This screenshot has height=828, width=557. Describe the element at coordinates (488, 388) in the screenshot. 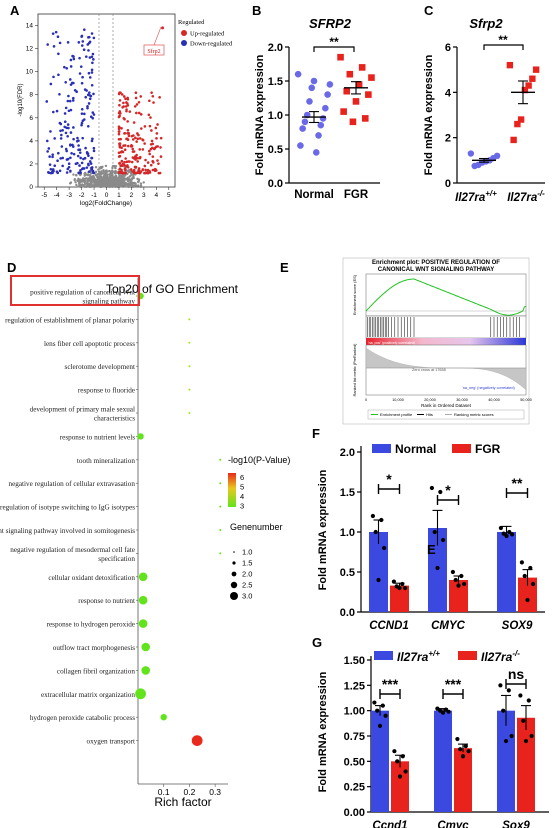

I see `panel-e-neg-label: 'na_neg' (negatively correlated)` at that location.